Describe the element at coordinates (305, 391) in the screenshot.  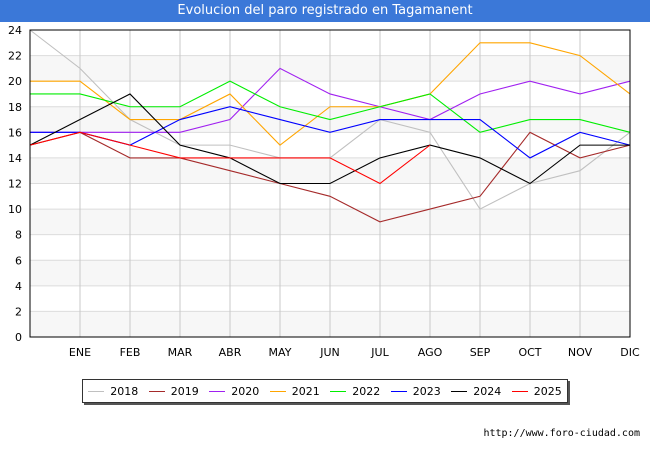
I see `legend-label: 2021` at that location.